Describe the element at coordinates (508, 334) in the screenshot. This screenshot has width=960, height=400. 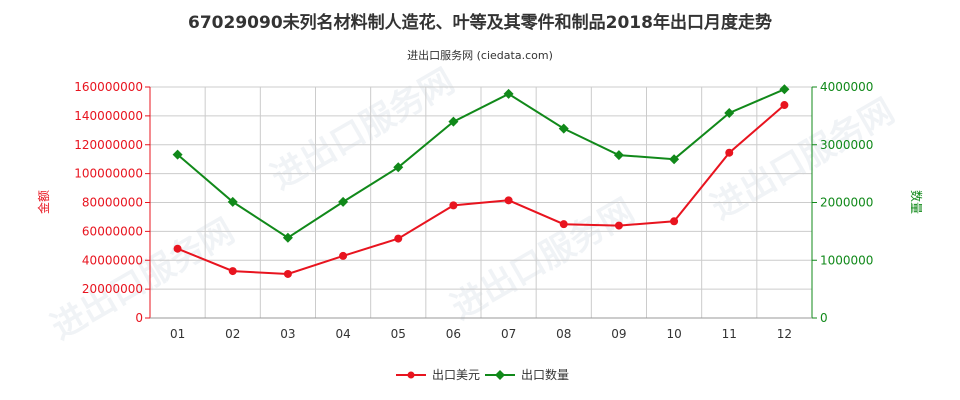
I see `x-tick-label: 07` at that location.